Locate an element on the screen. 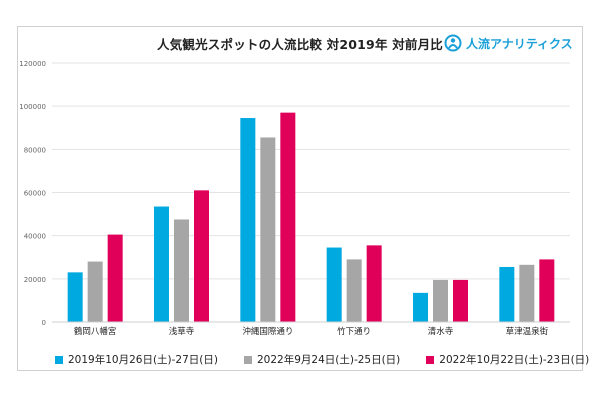  legend-item: 2022年10月22日(土)-23日(日) is located at coordinates (507, 359).